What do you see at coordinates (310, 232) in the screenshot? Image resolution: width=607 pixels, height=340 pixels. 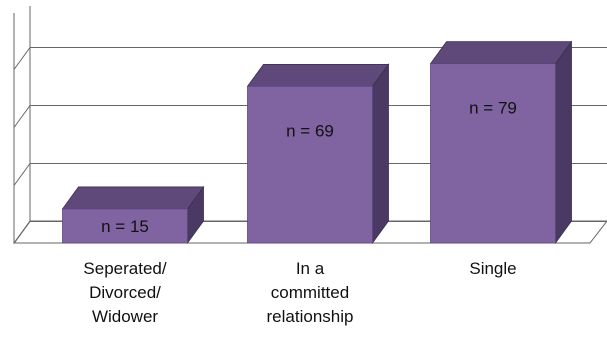 I see `chart-floor` at bounding box center [310, 232].